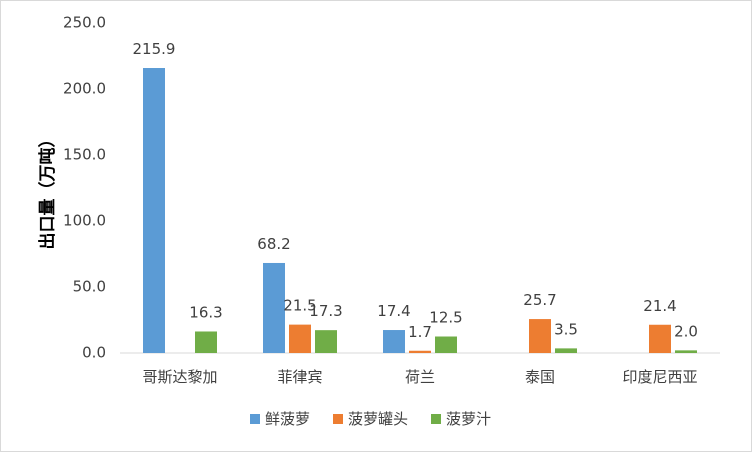 The width and height of the screenshot is (752, 452). I want to click on category-label: 菲律宾, so click(299, 377).